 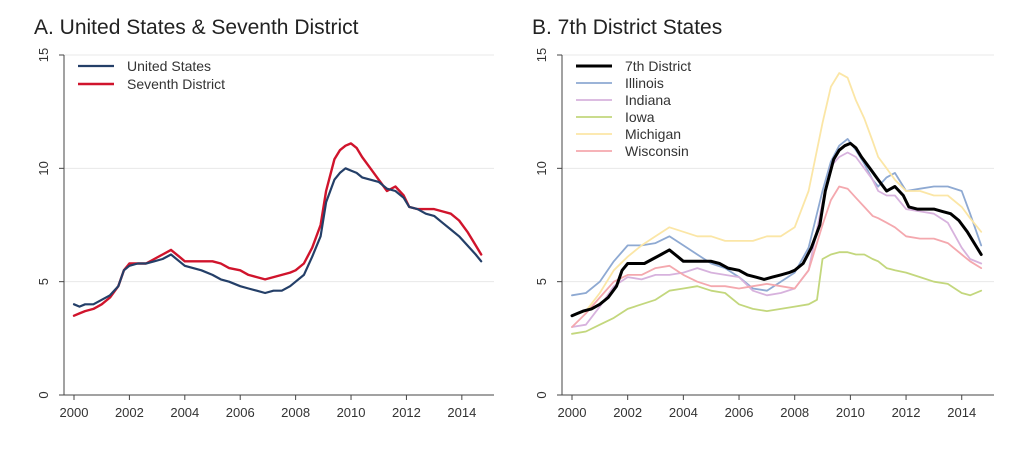 I want to click on legend-label: Illinois, so click(x=644, y=83).